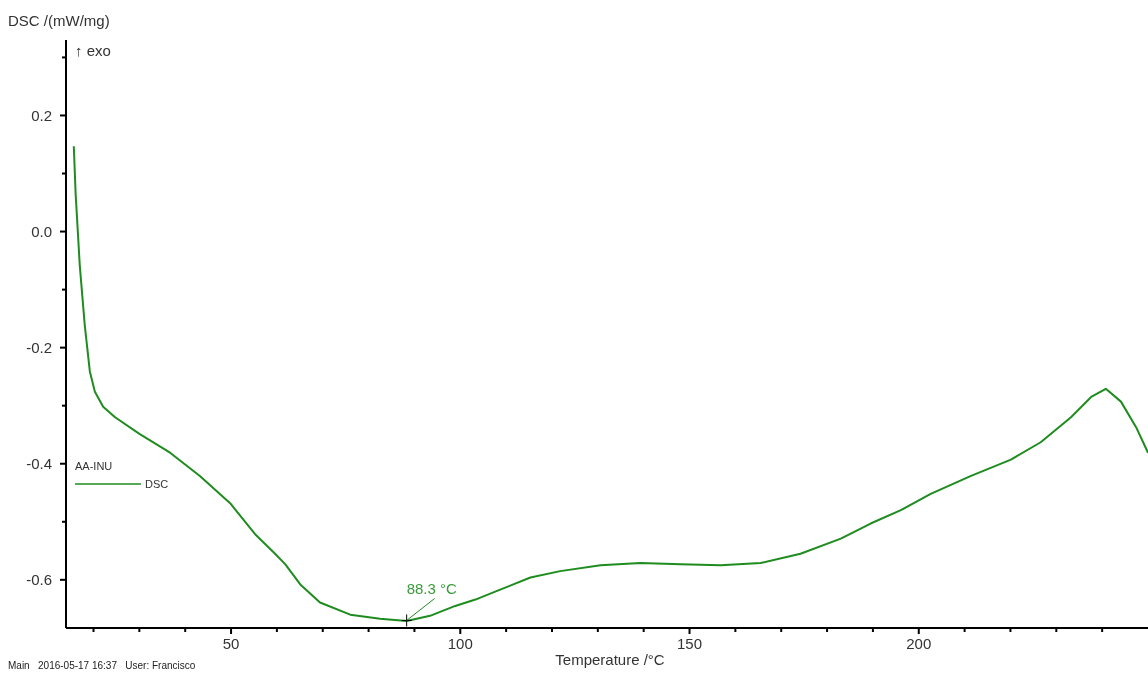 The width and height of the screenshot is (1148, 673). What do you see at coordinates (610, 659) in the screenshot?
I see `x-axis-title: Temperature /°C` at bounding box center [610, 659].